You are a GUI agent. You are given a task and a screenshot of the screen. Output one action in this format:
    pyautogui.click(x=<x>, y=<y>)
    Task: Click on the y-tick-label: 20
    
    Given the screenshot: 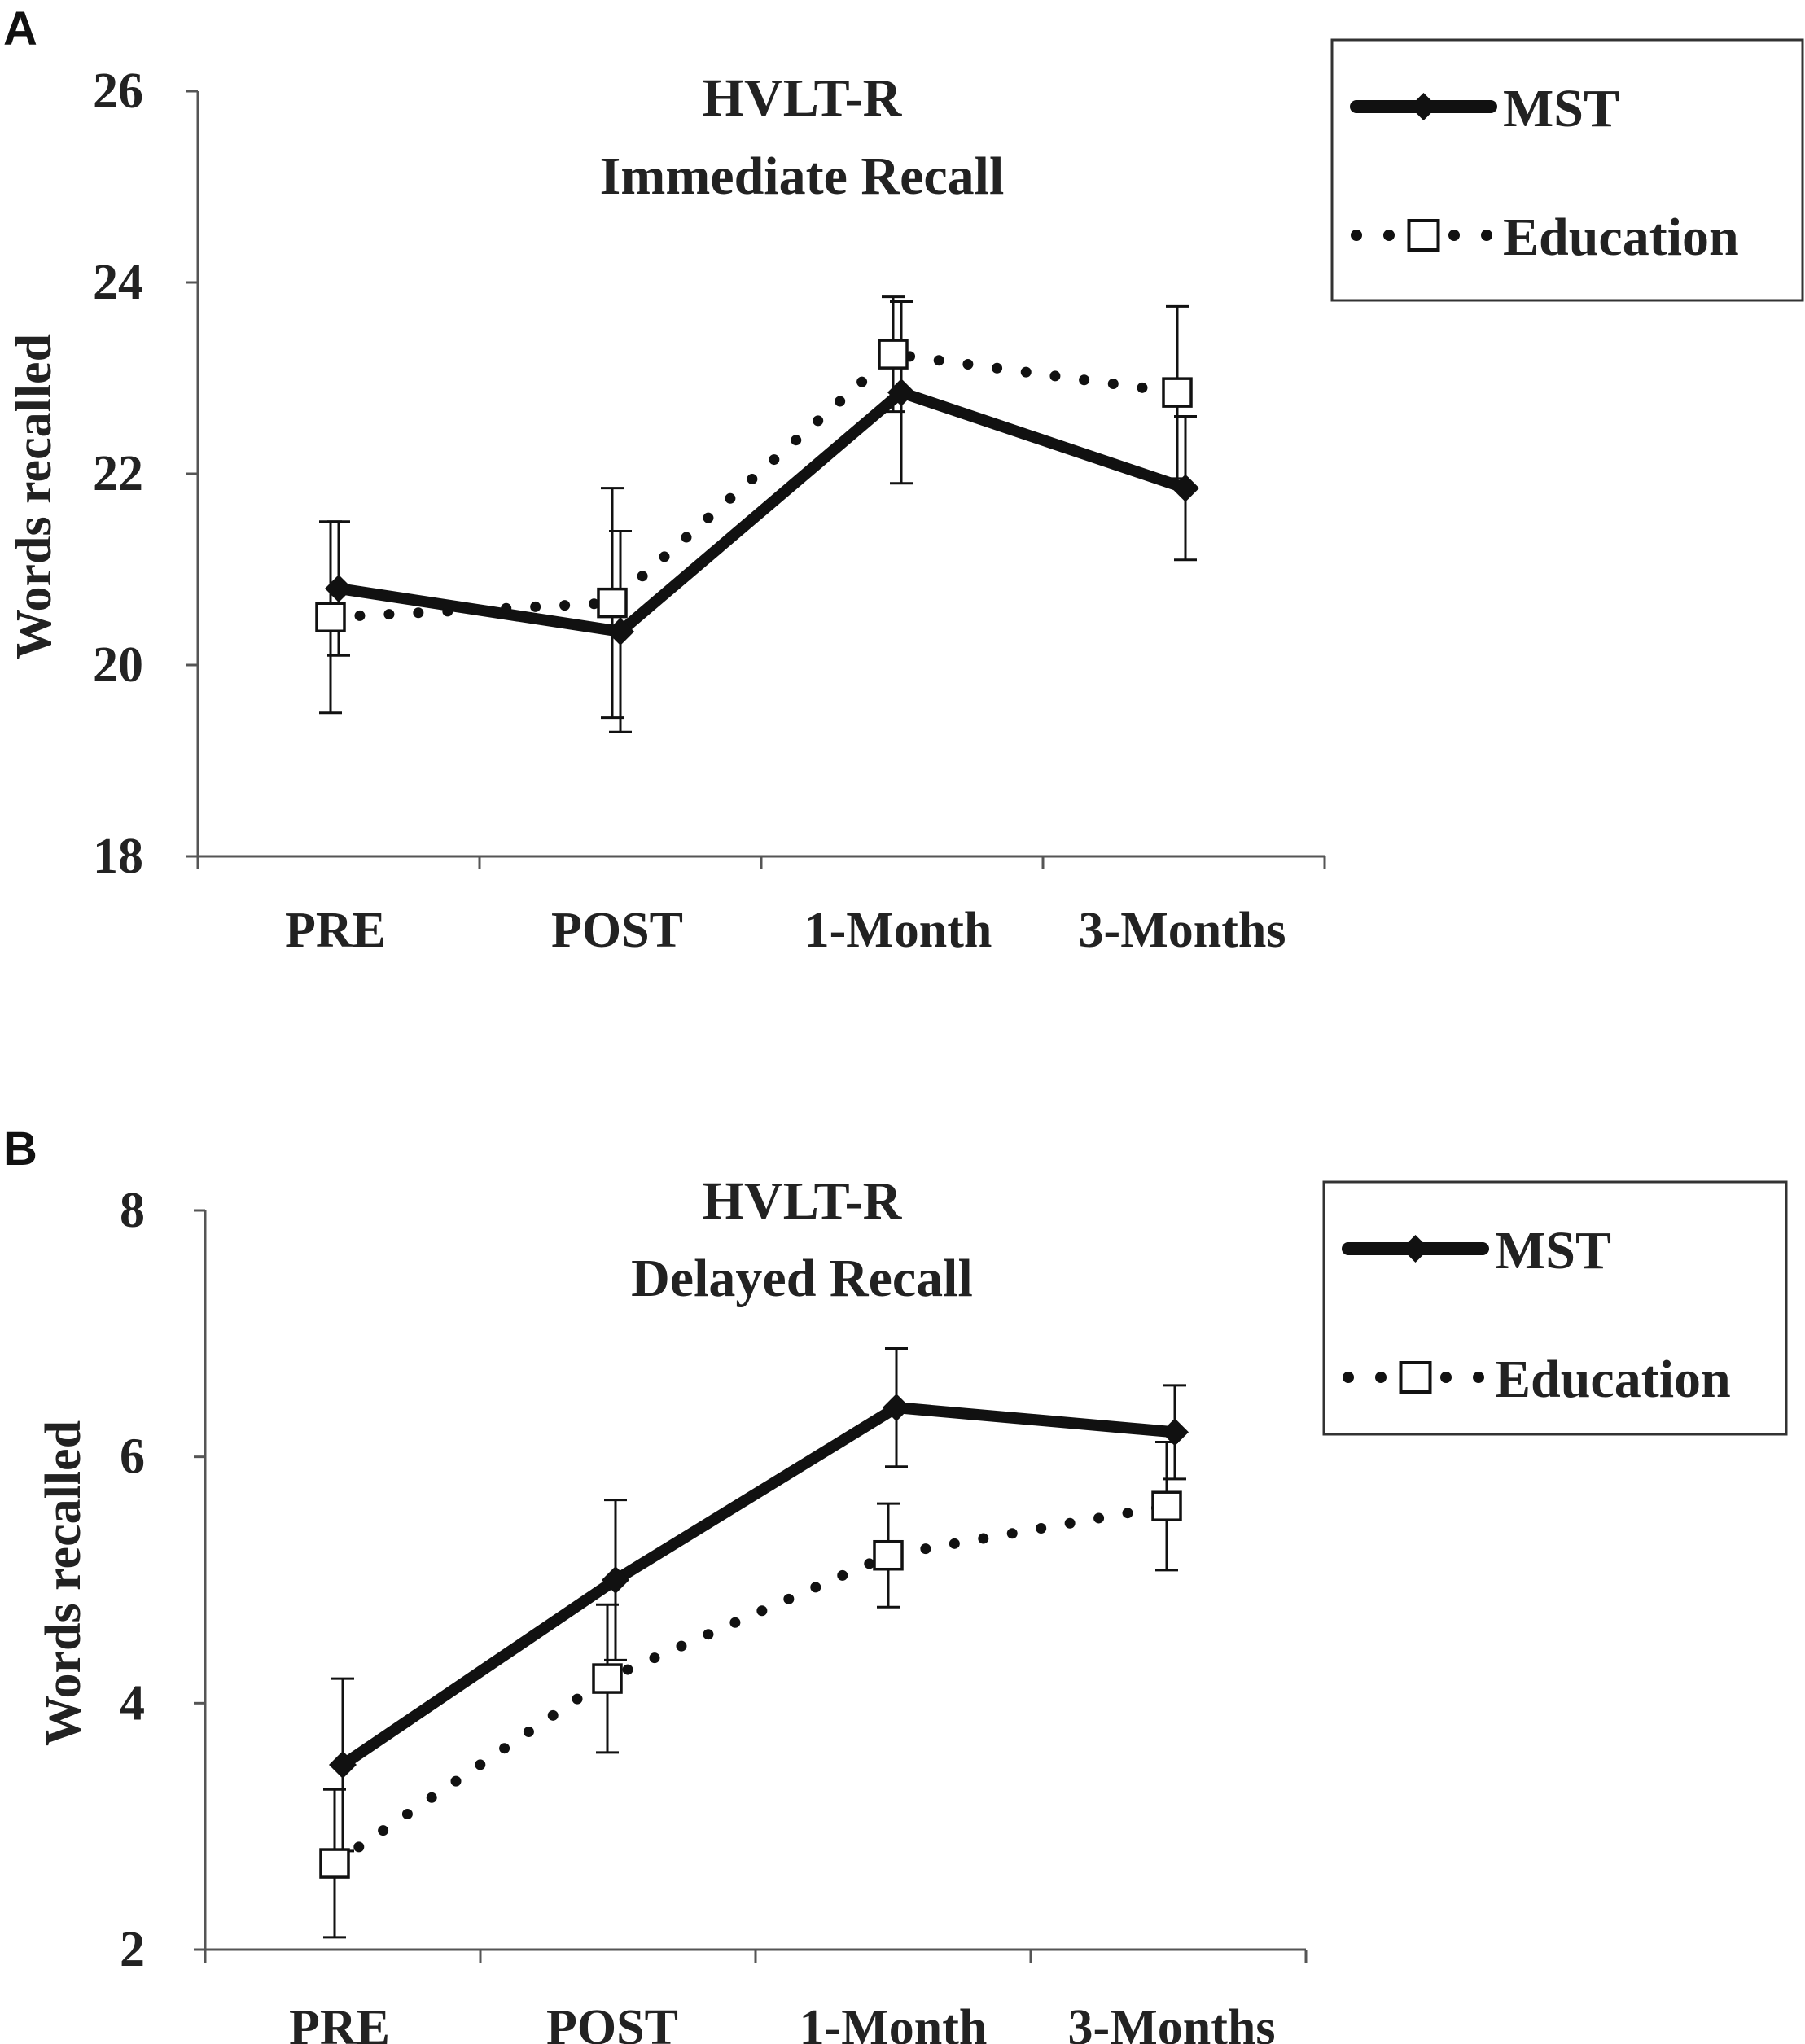 What is the action you would take?
    pyautogui.click(x=118, y=665)
    